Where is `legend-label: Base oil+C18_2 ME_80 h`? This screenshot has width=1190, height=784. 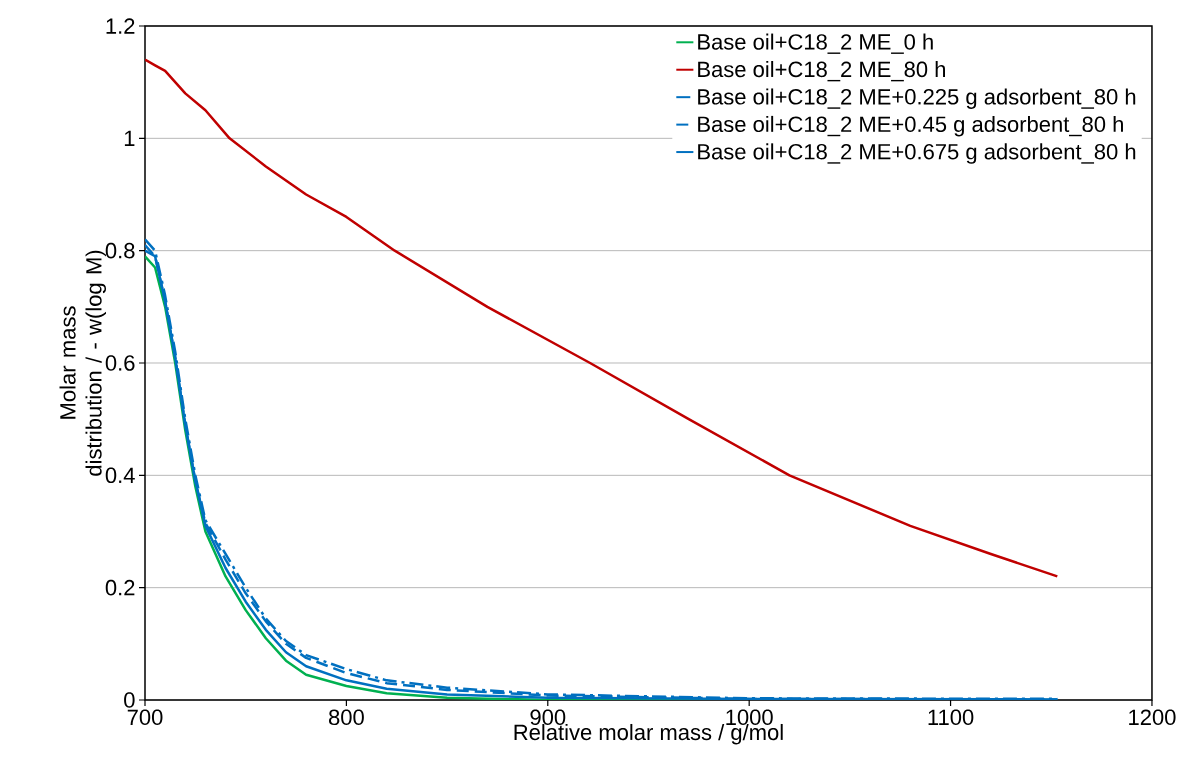 legend-label: Base oil+C18_2 ME_80 h is located at coordinates (821, 71).